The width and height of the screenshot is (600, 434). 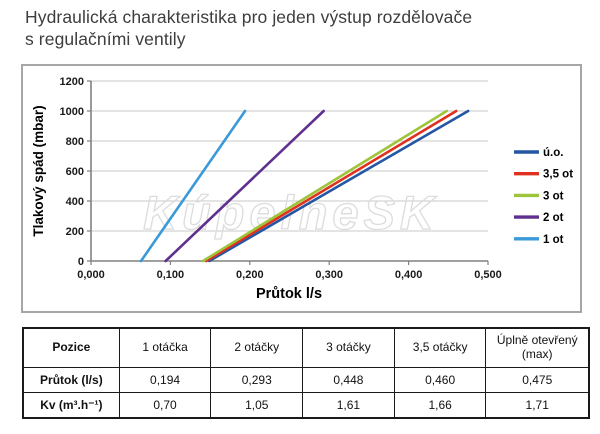 What do you see at coordinates (558, 175) in the screenshot?
I see `legend-label: 3,5 ot` at bounding box center [558, 175].